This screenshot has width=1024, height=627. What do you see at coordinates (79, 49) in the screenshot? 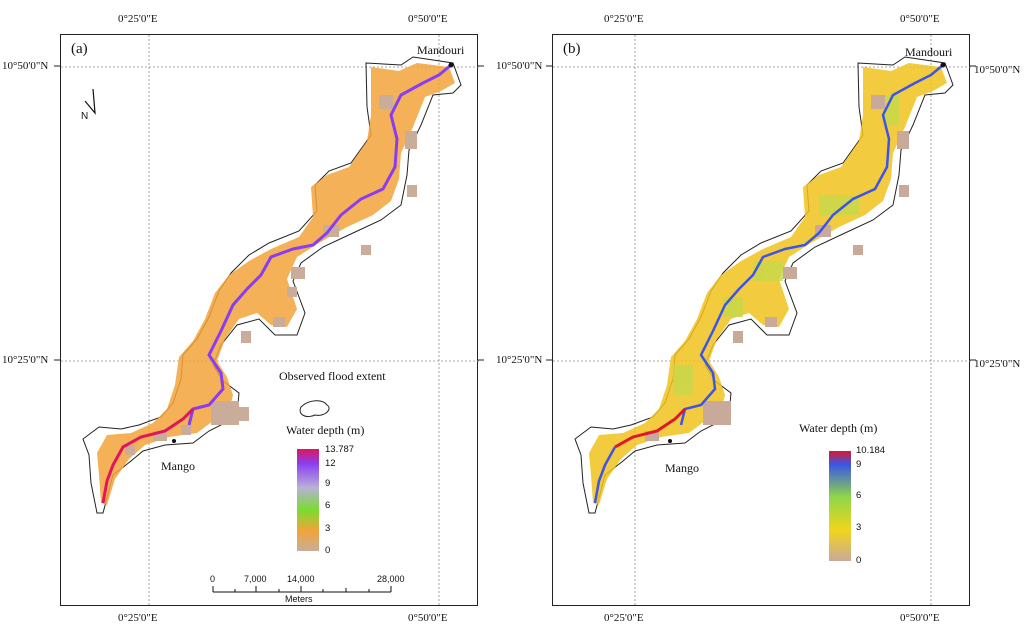
I see `panel-label: (a)` at bounding box center [79, 49].